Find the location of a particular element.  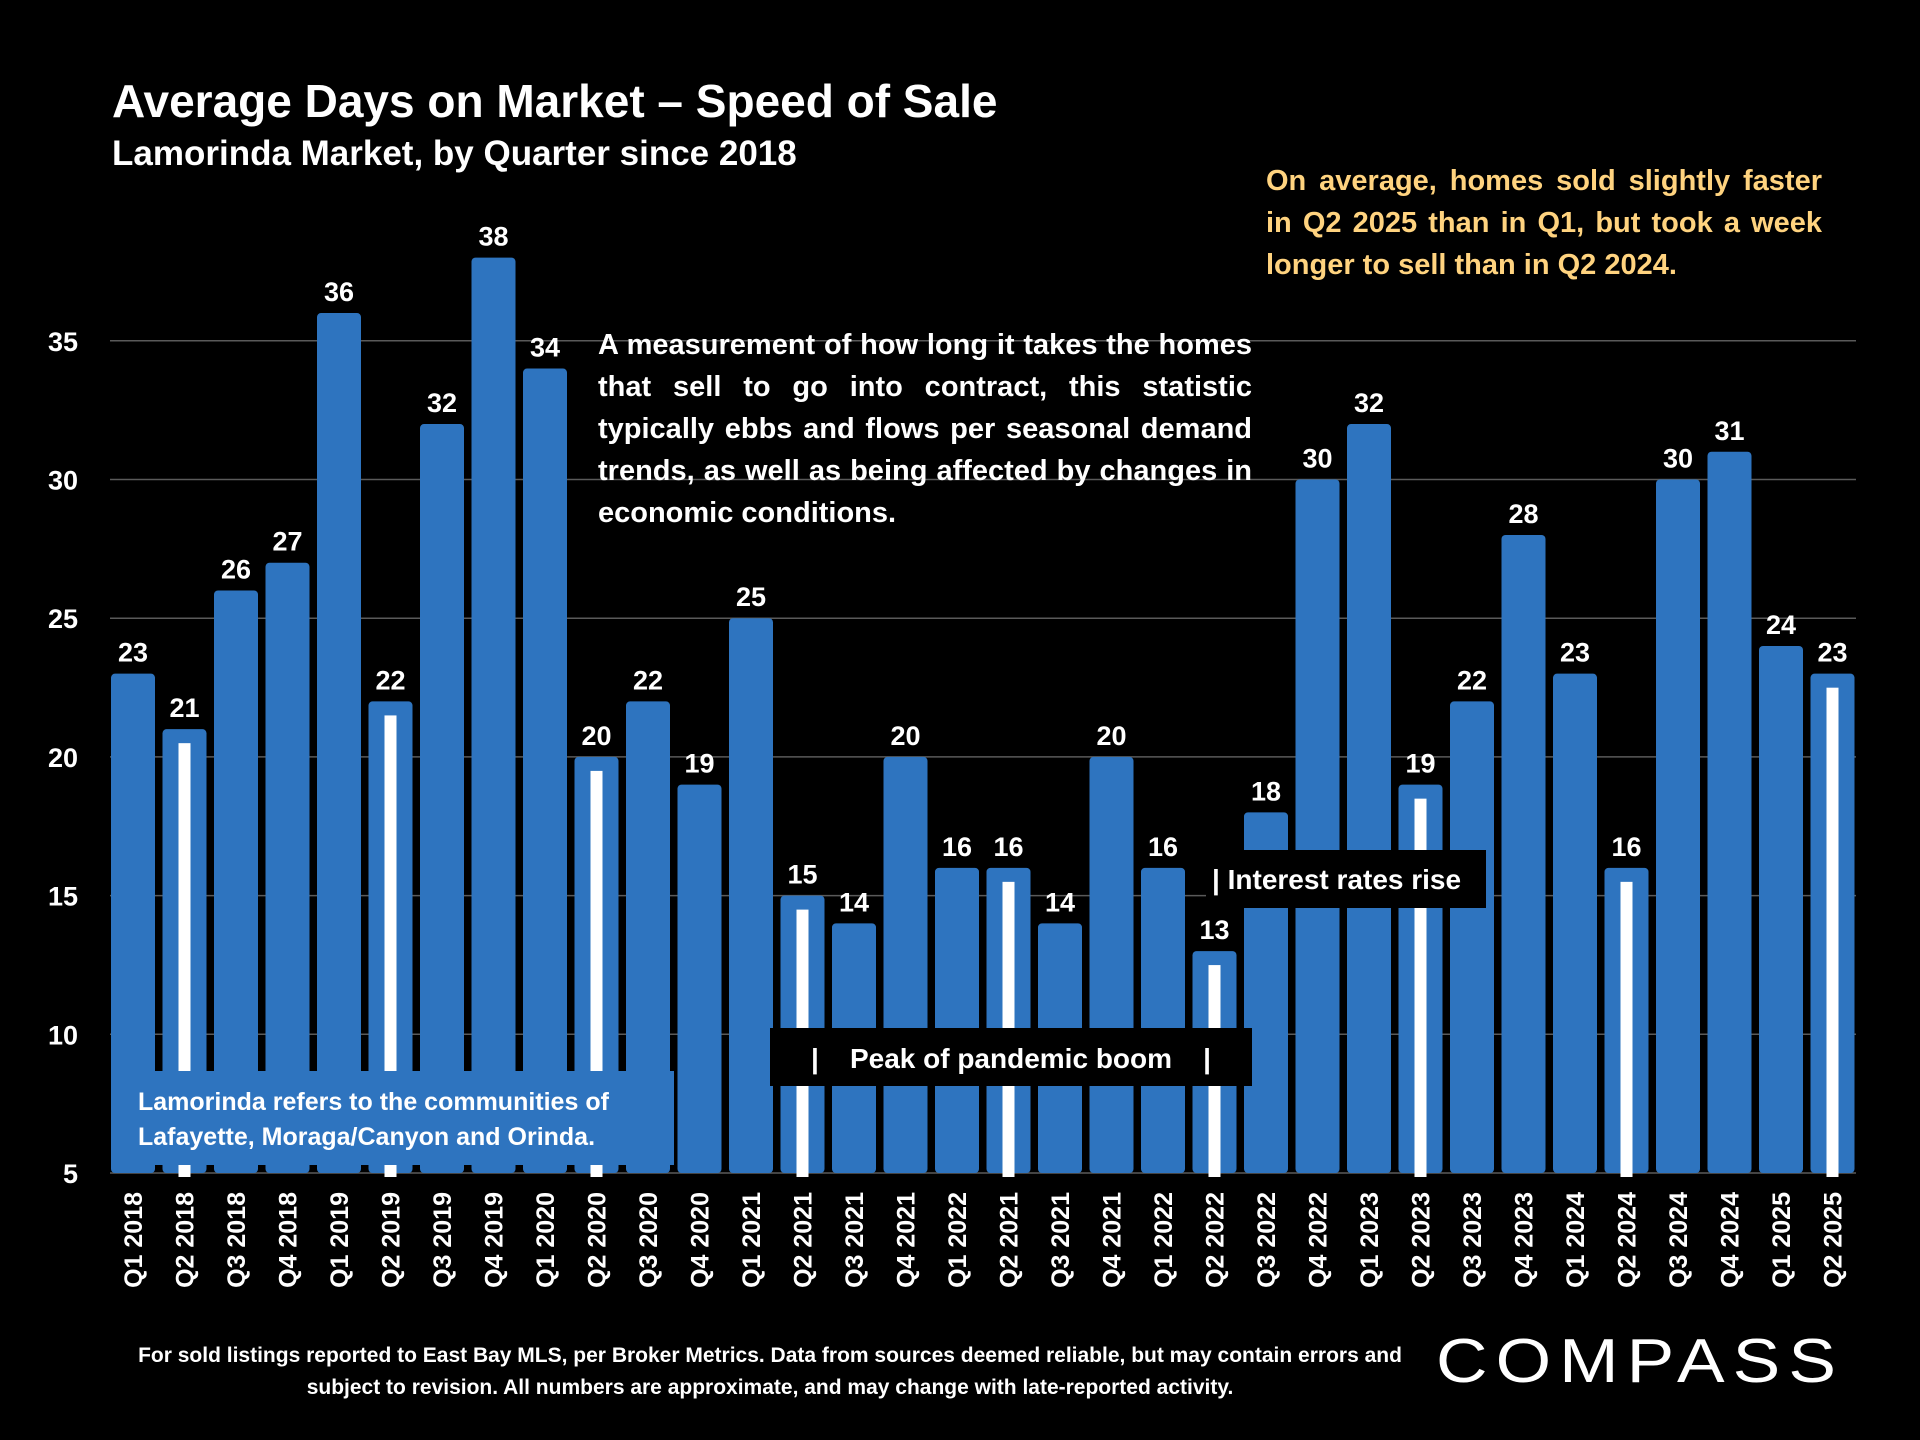

x-tick-label: Q4 2024 is located at coordinates (1731, 1240).